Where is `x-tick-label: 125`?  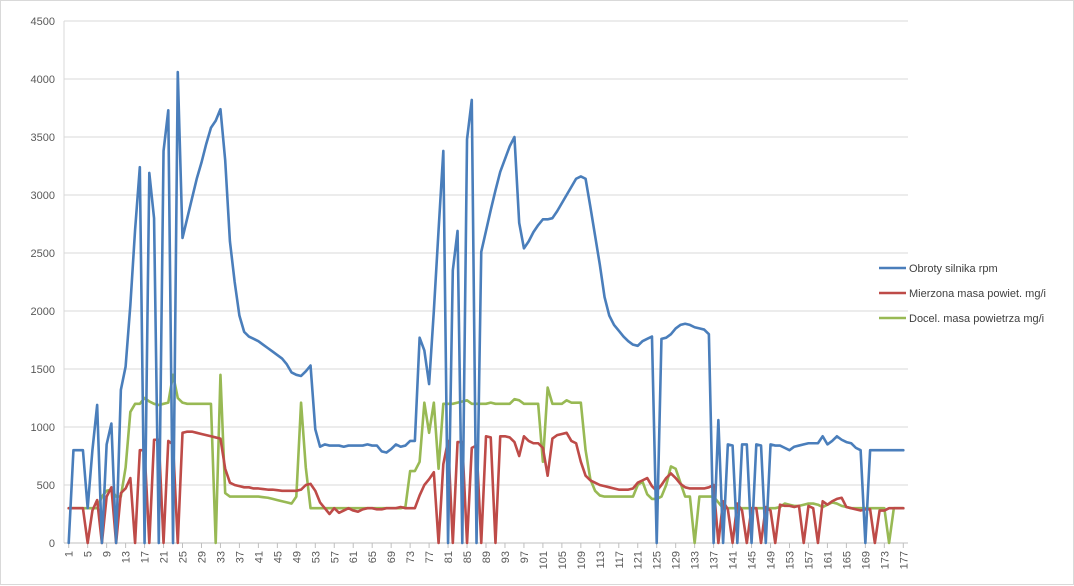 x-tick-label: 125 is located at coordinates (658, 560).